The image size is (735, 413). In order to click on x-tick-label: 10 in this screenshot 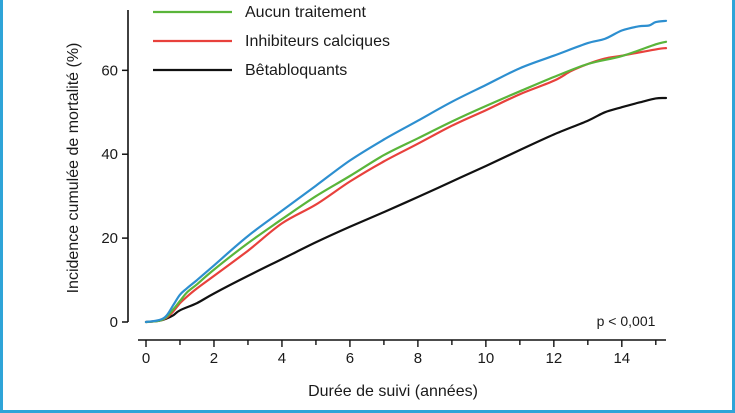, I will do `click(486, 358)`.